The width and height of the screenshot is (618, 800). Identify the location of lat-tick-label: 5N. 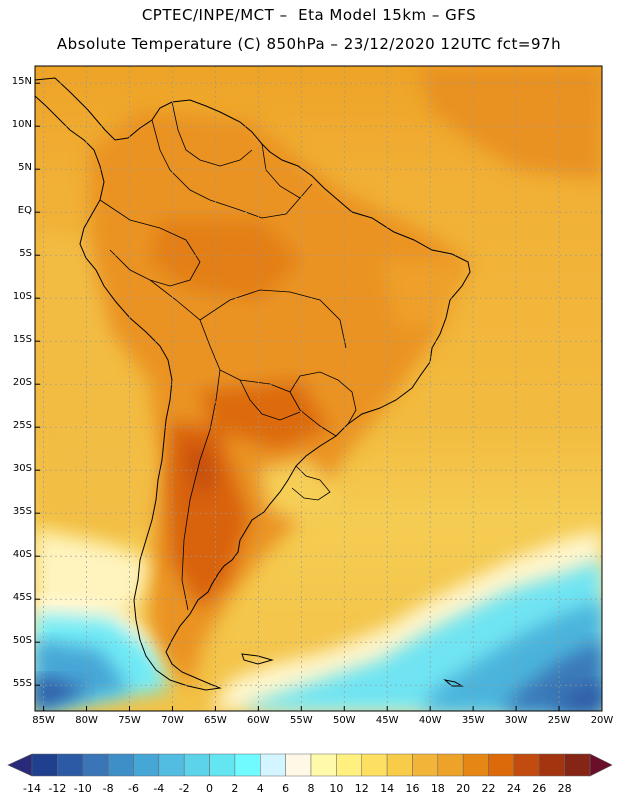
(25, 168).